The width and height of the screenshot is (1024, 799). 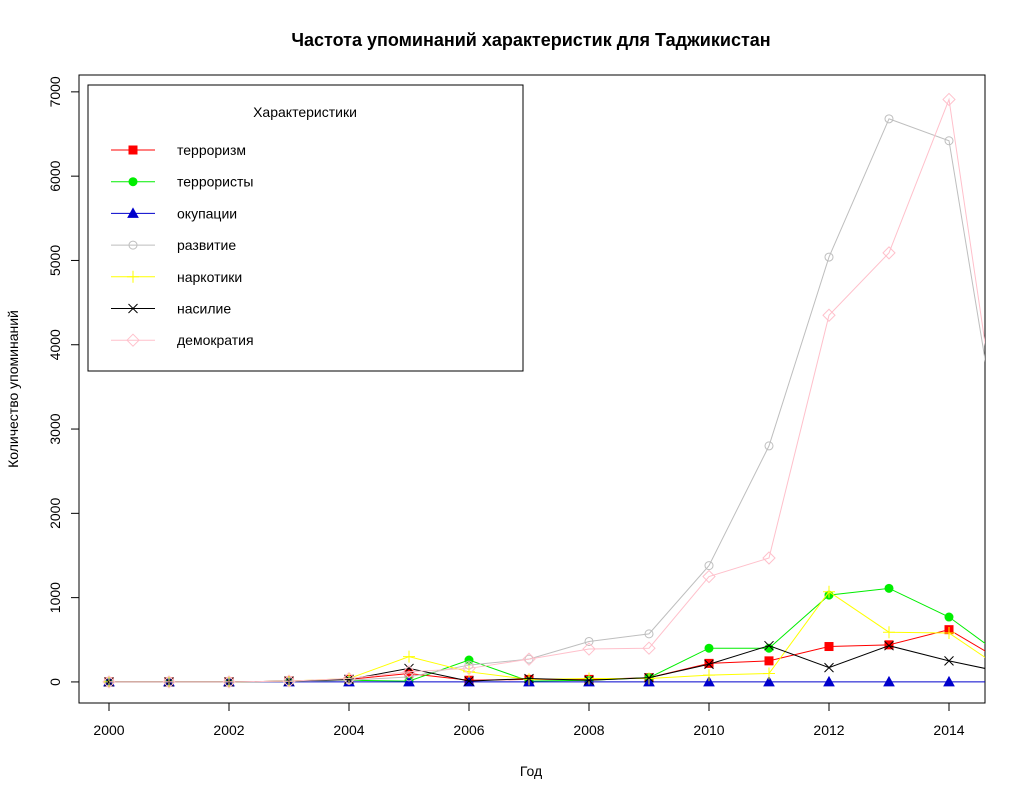 What do you see at coordinates (708, 730) in the screenshot?
I see `x-tick-label: 2010` at bounding box center [708, 730].